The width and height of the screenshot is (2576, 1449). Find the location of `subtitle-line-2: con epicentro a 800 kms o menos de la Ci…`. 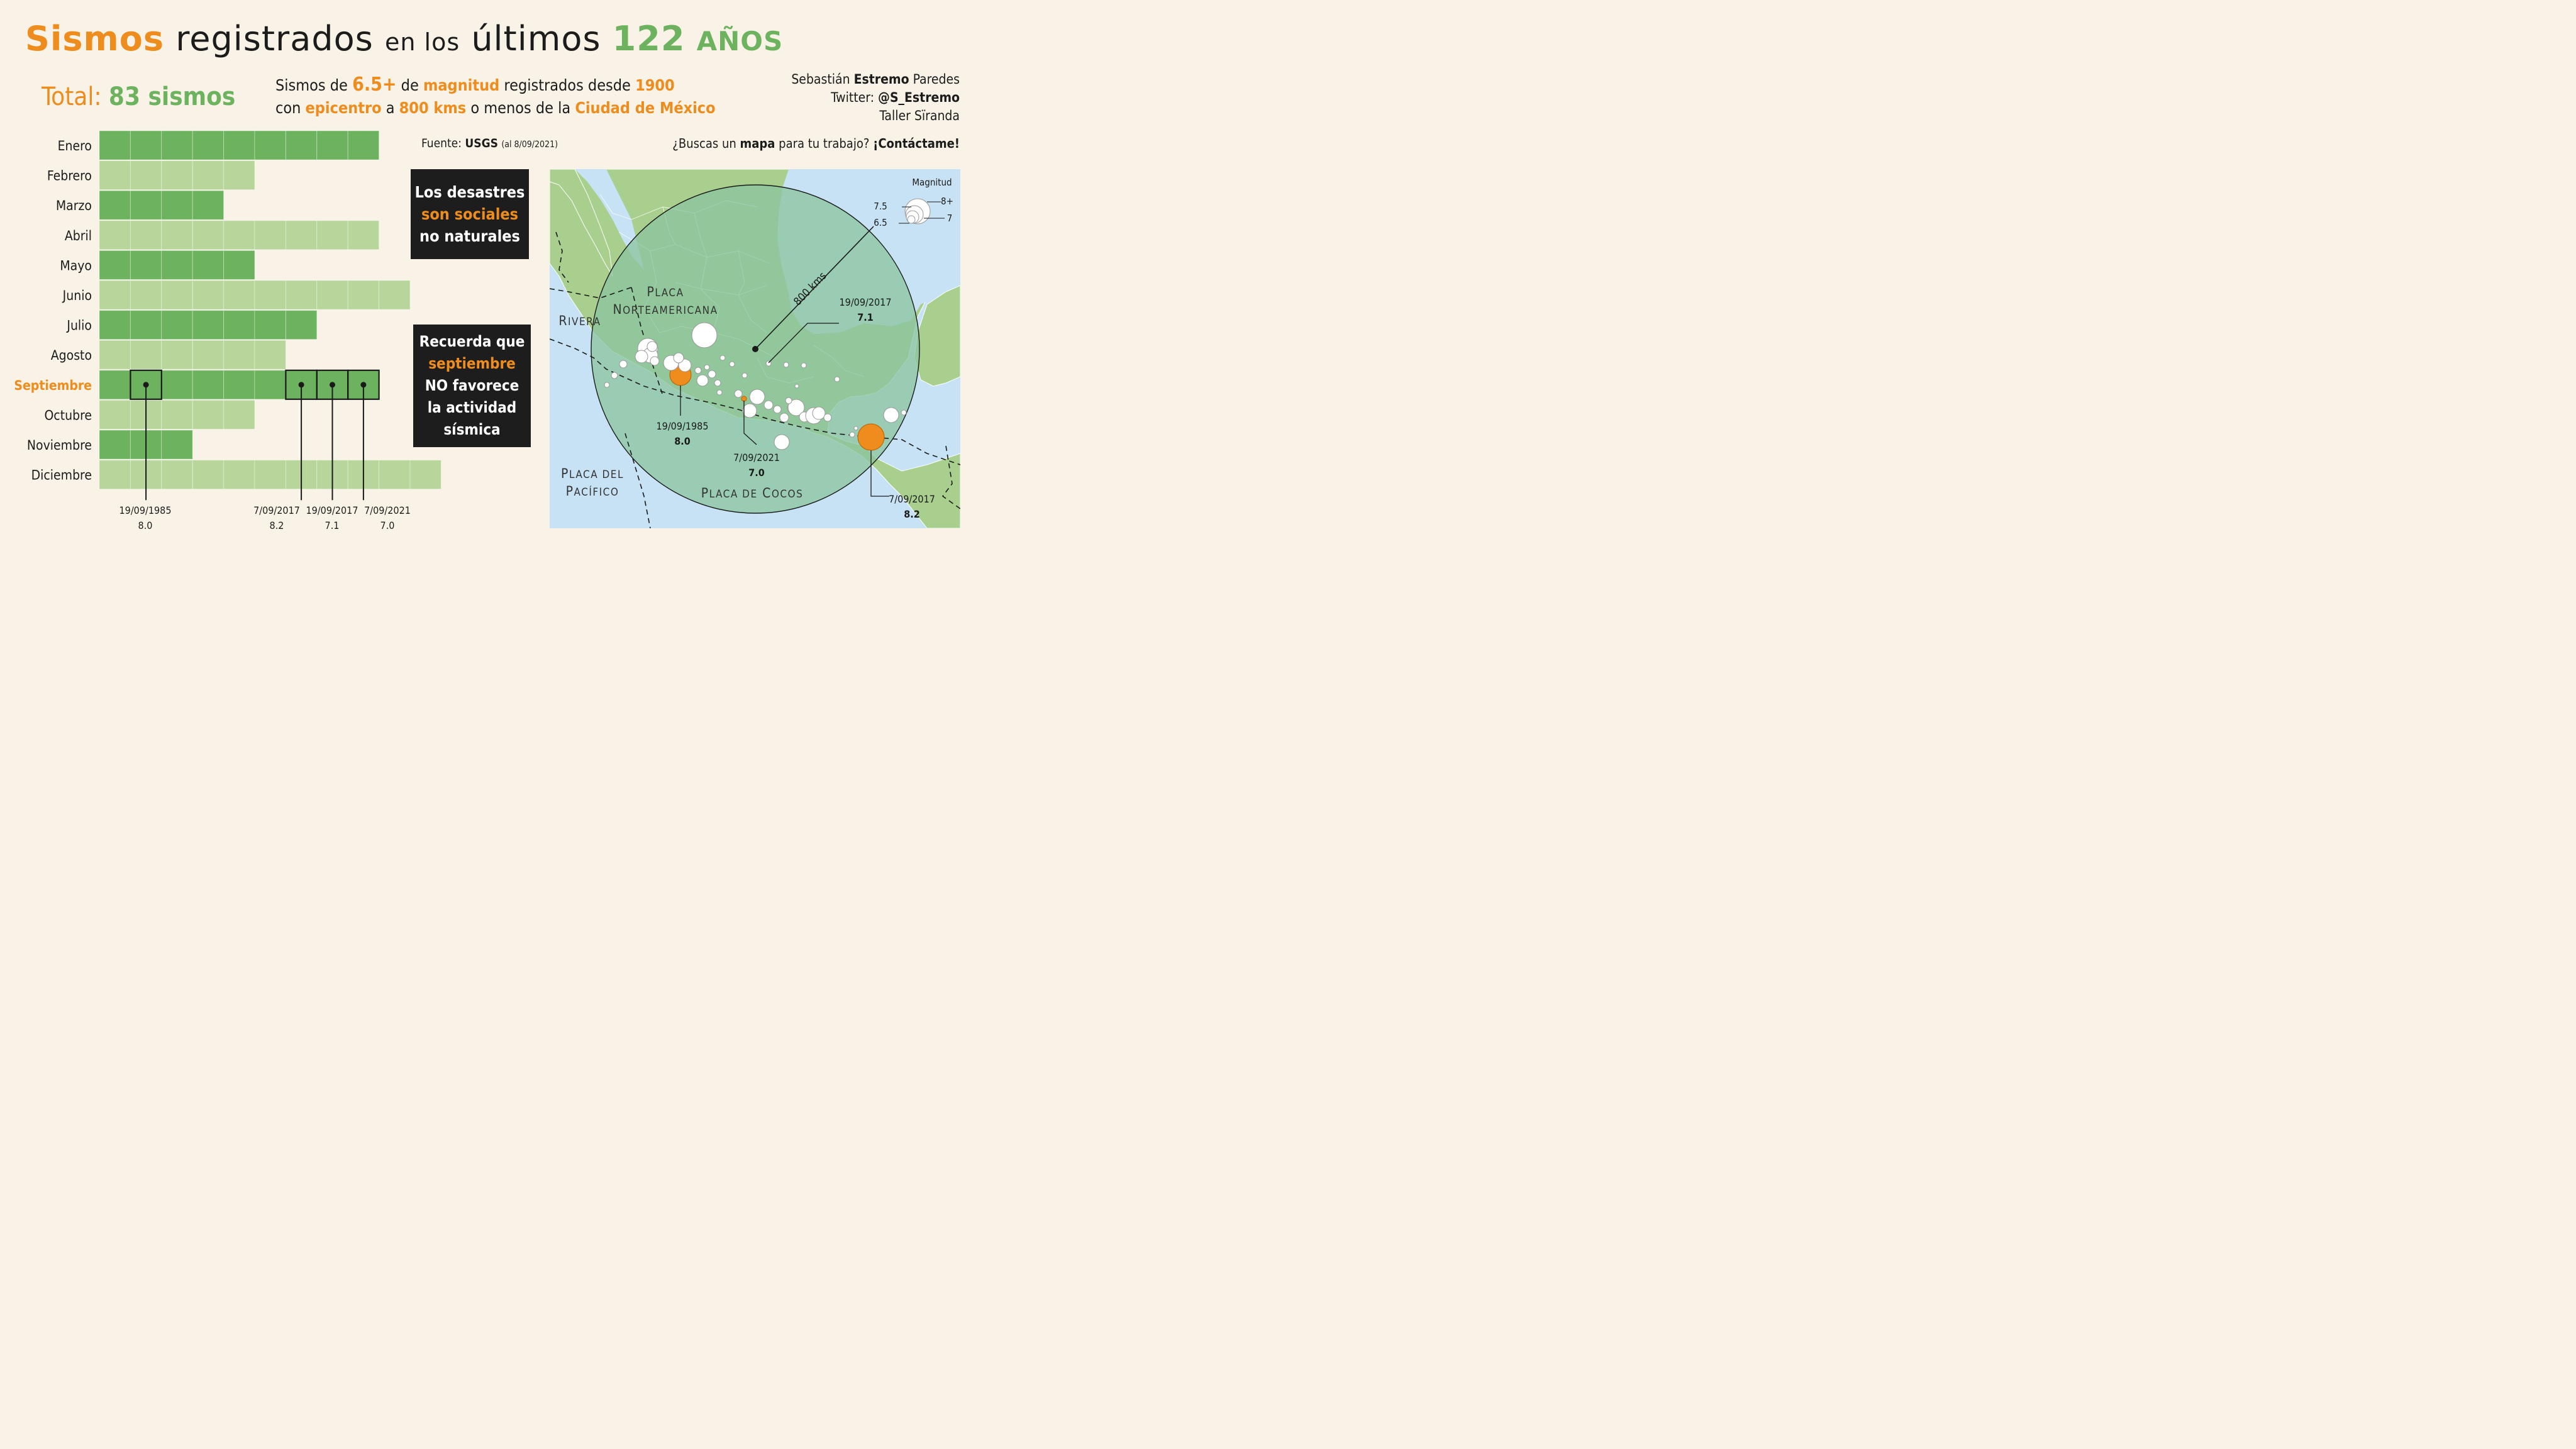

subtitle-line-2: con epicentro a 800 kms o menos de la Ci… is located at coordinates (495, 108).